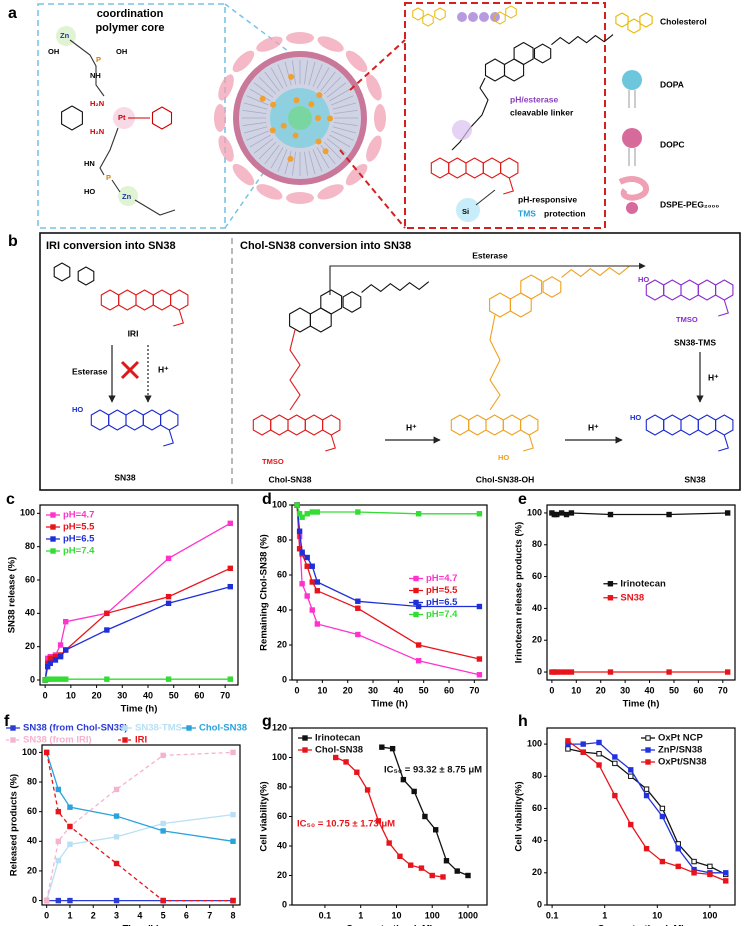 The width and height of the screenshot is (746, 926). I want to click on panel-label: e, so click(522, 499).